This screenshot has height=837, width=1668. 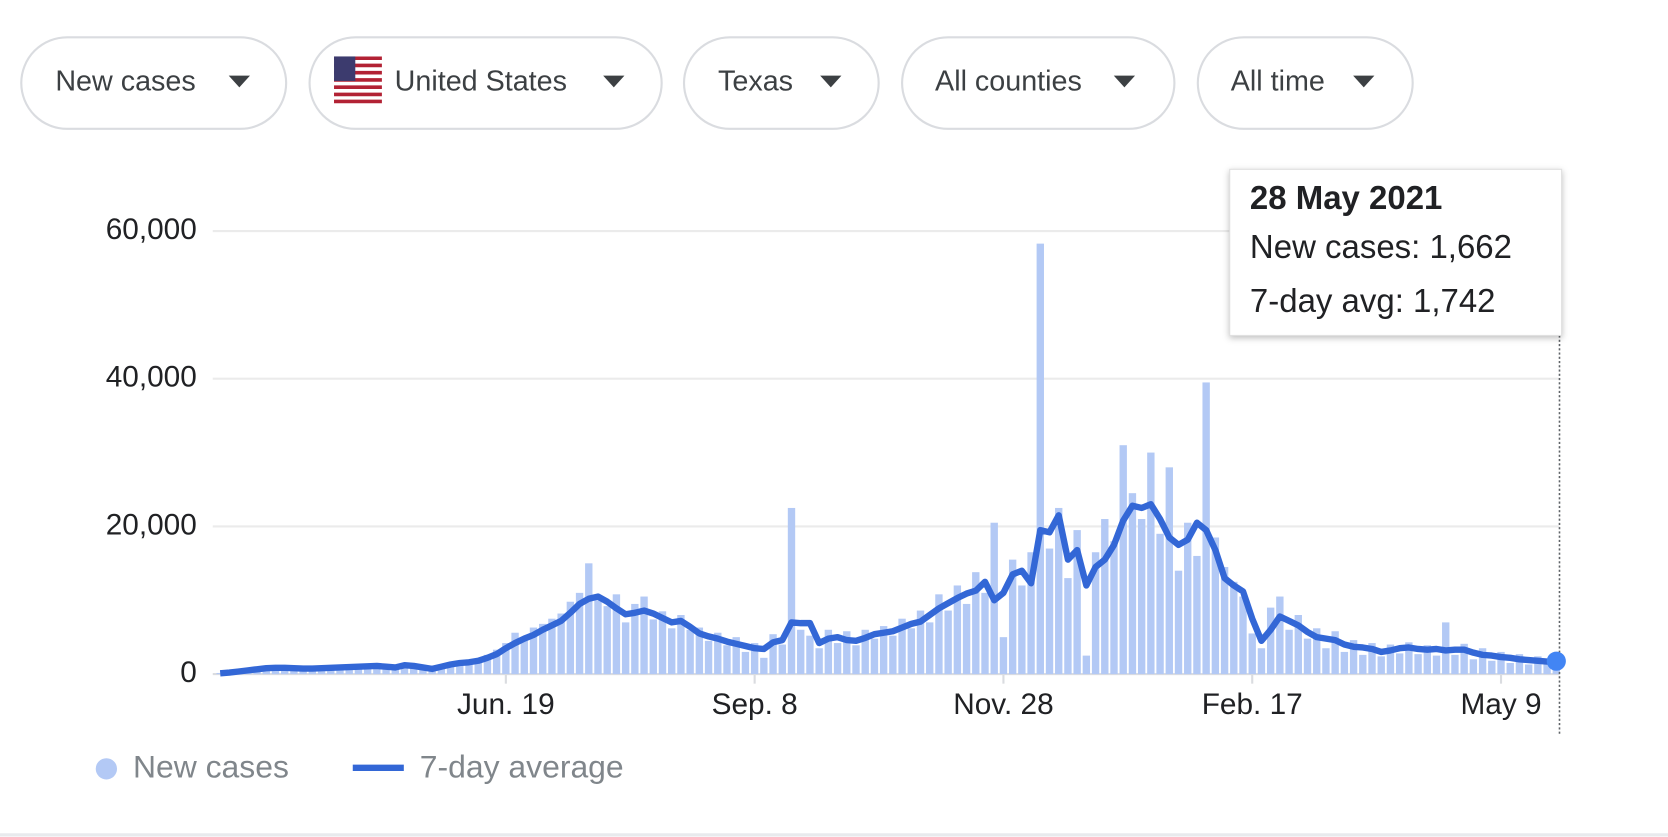 I want to click on filter-chip: All counties, so click(x=1038, y=83).